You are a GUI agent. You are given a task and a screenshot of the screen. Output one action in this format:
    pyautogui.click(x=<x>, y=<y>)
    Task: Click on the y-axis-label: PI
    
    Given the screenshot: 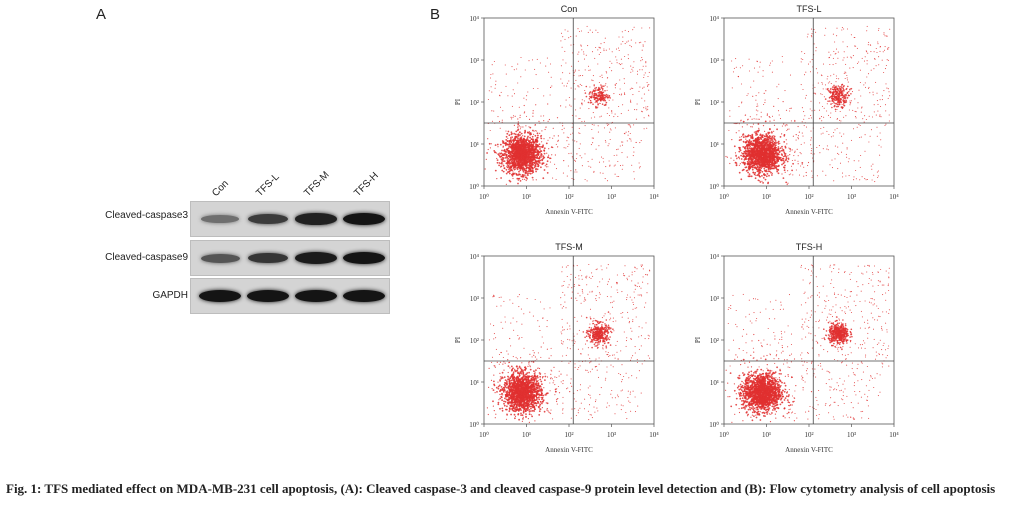 What is the action you would take?
    pyautogui.click(x=698, y=101)
    